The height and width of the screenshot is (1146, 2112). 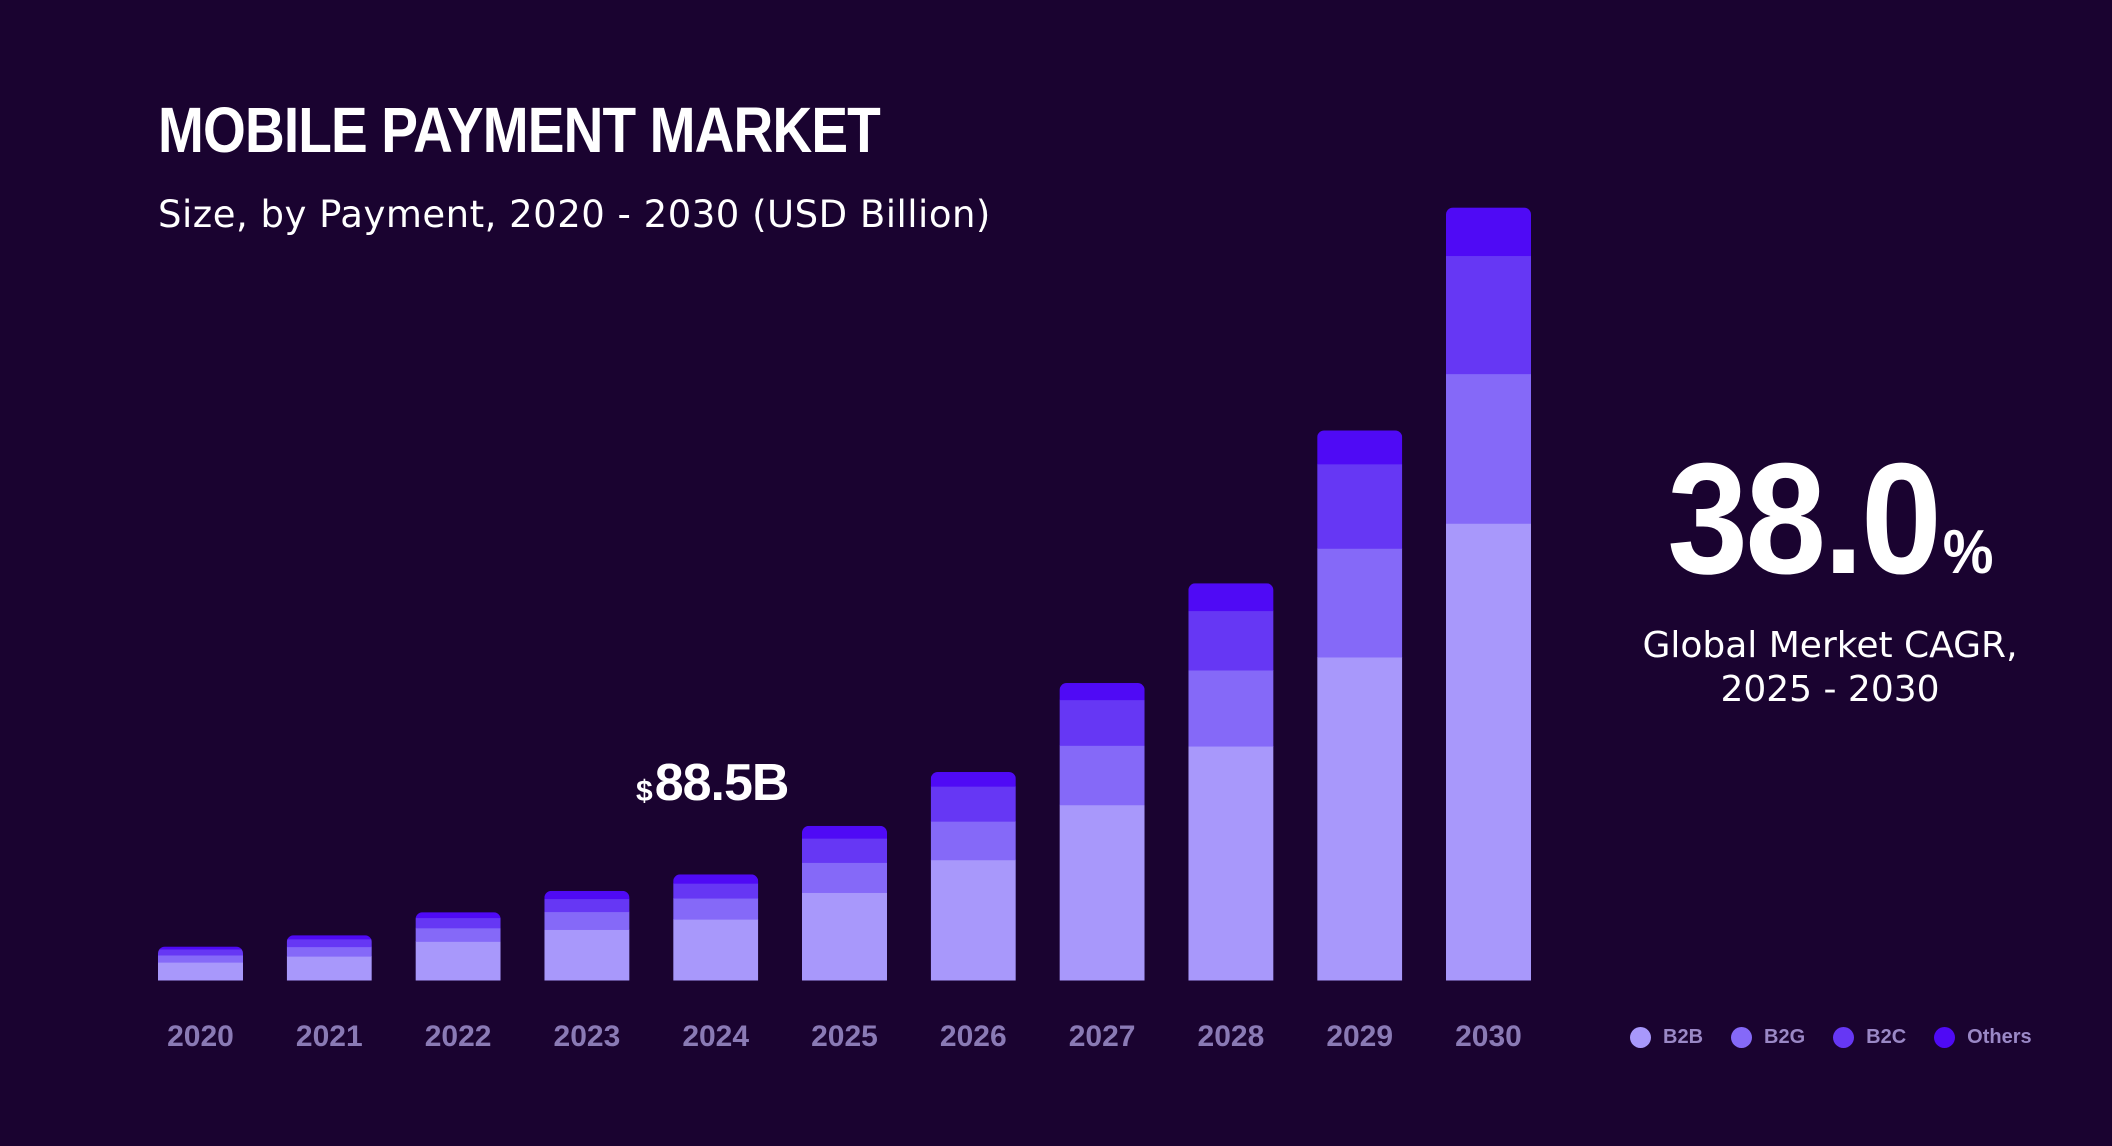 I want to click on x-tick-label-2028: 2028, so click(x=1231, y=1036).